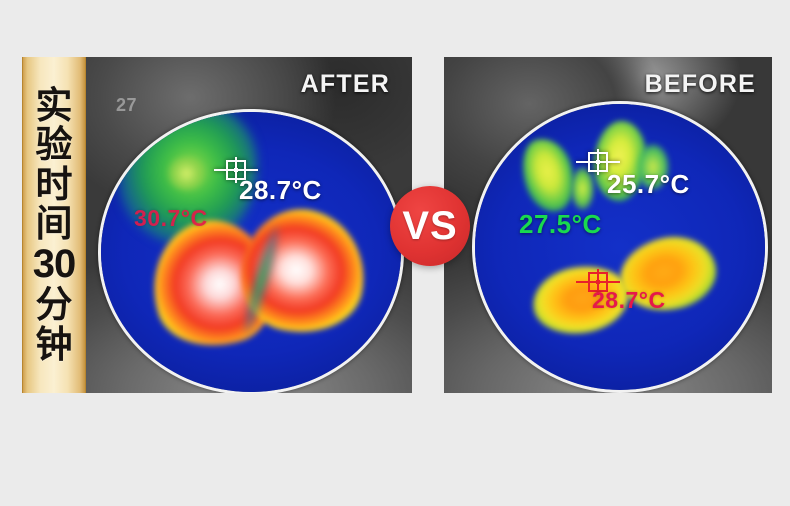 The height and width of the screenshot is (506, 790). Describe the element at coordinates (54, 305) in the screenshot. I see `banner-char-6: 分` at that location.